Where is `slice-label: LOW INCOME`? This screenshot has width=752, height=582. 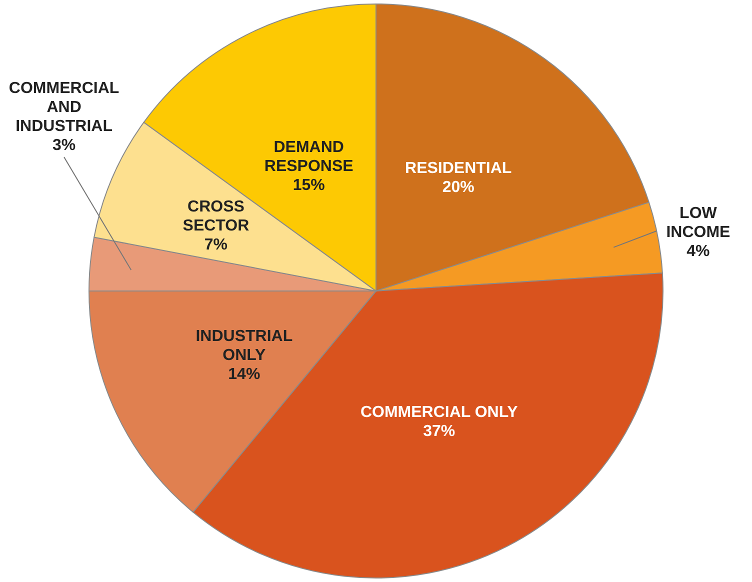
slice-label: LOW INCOME is located at coordinates (698, 223).